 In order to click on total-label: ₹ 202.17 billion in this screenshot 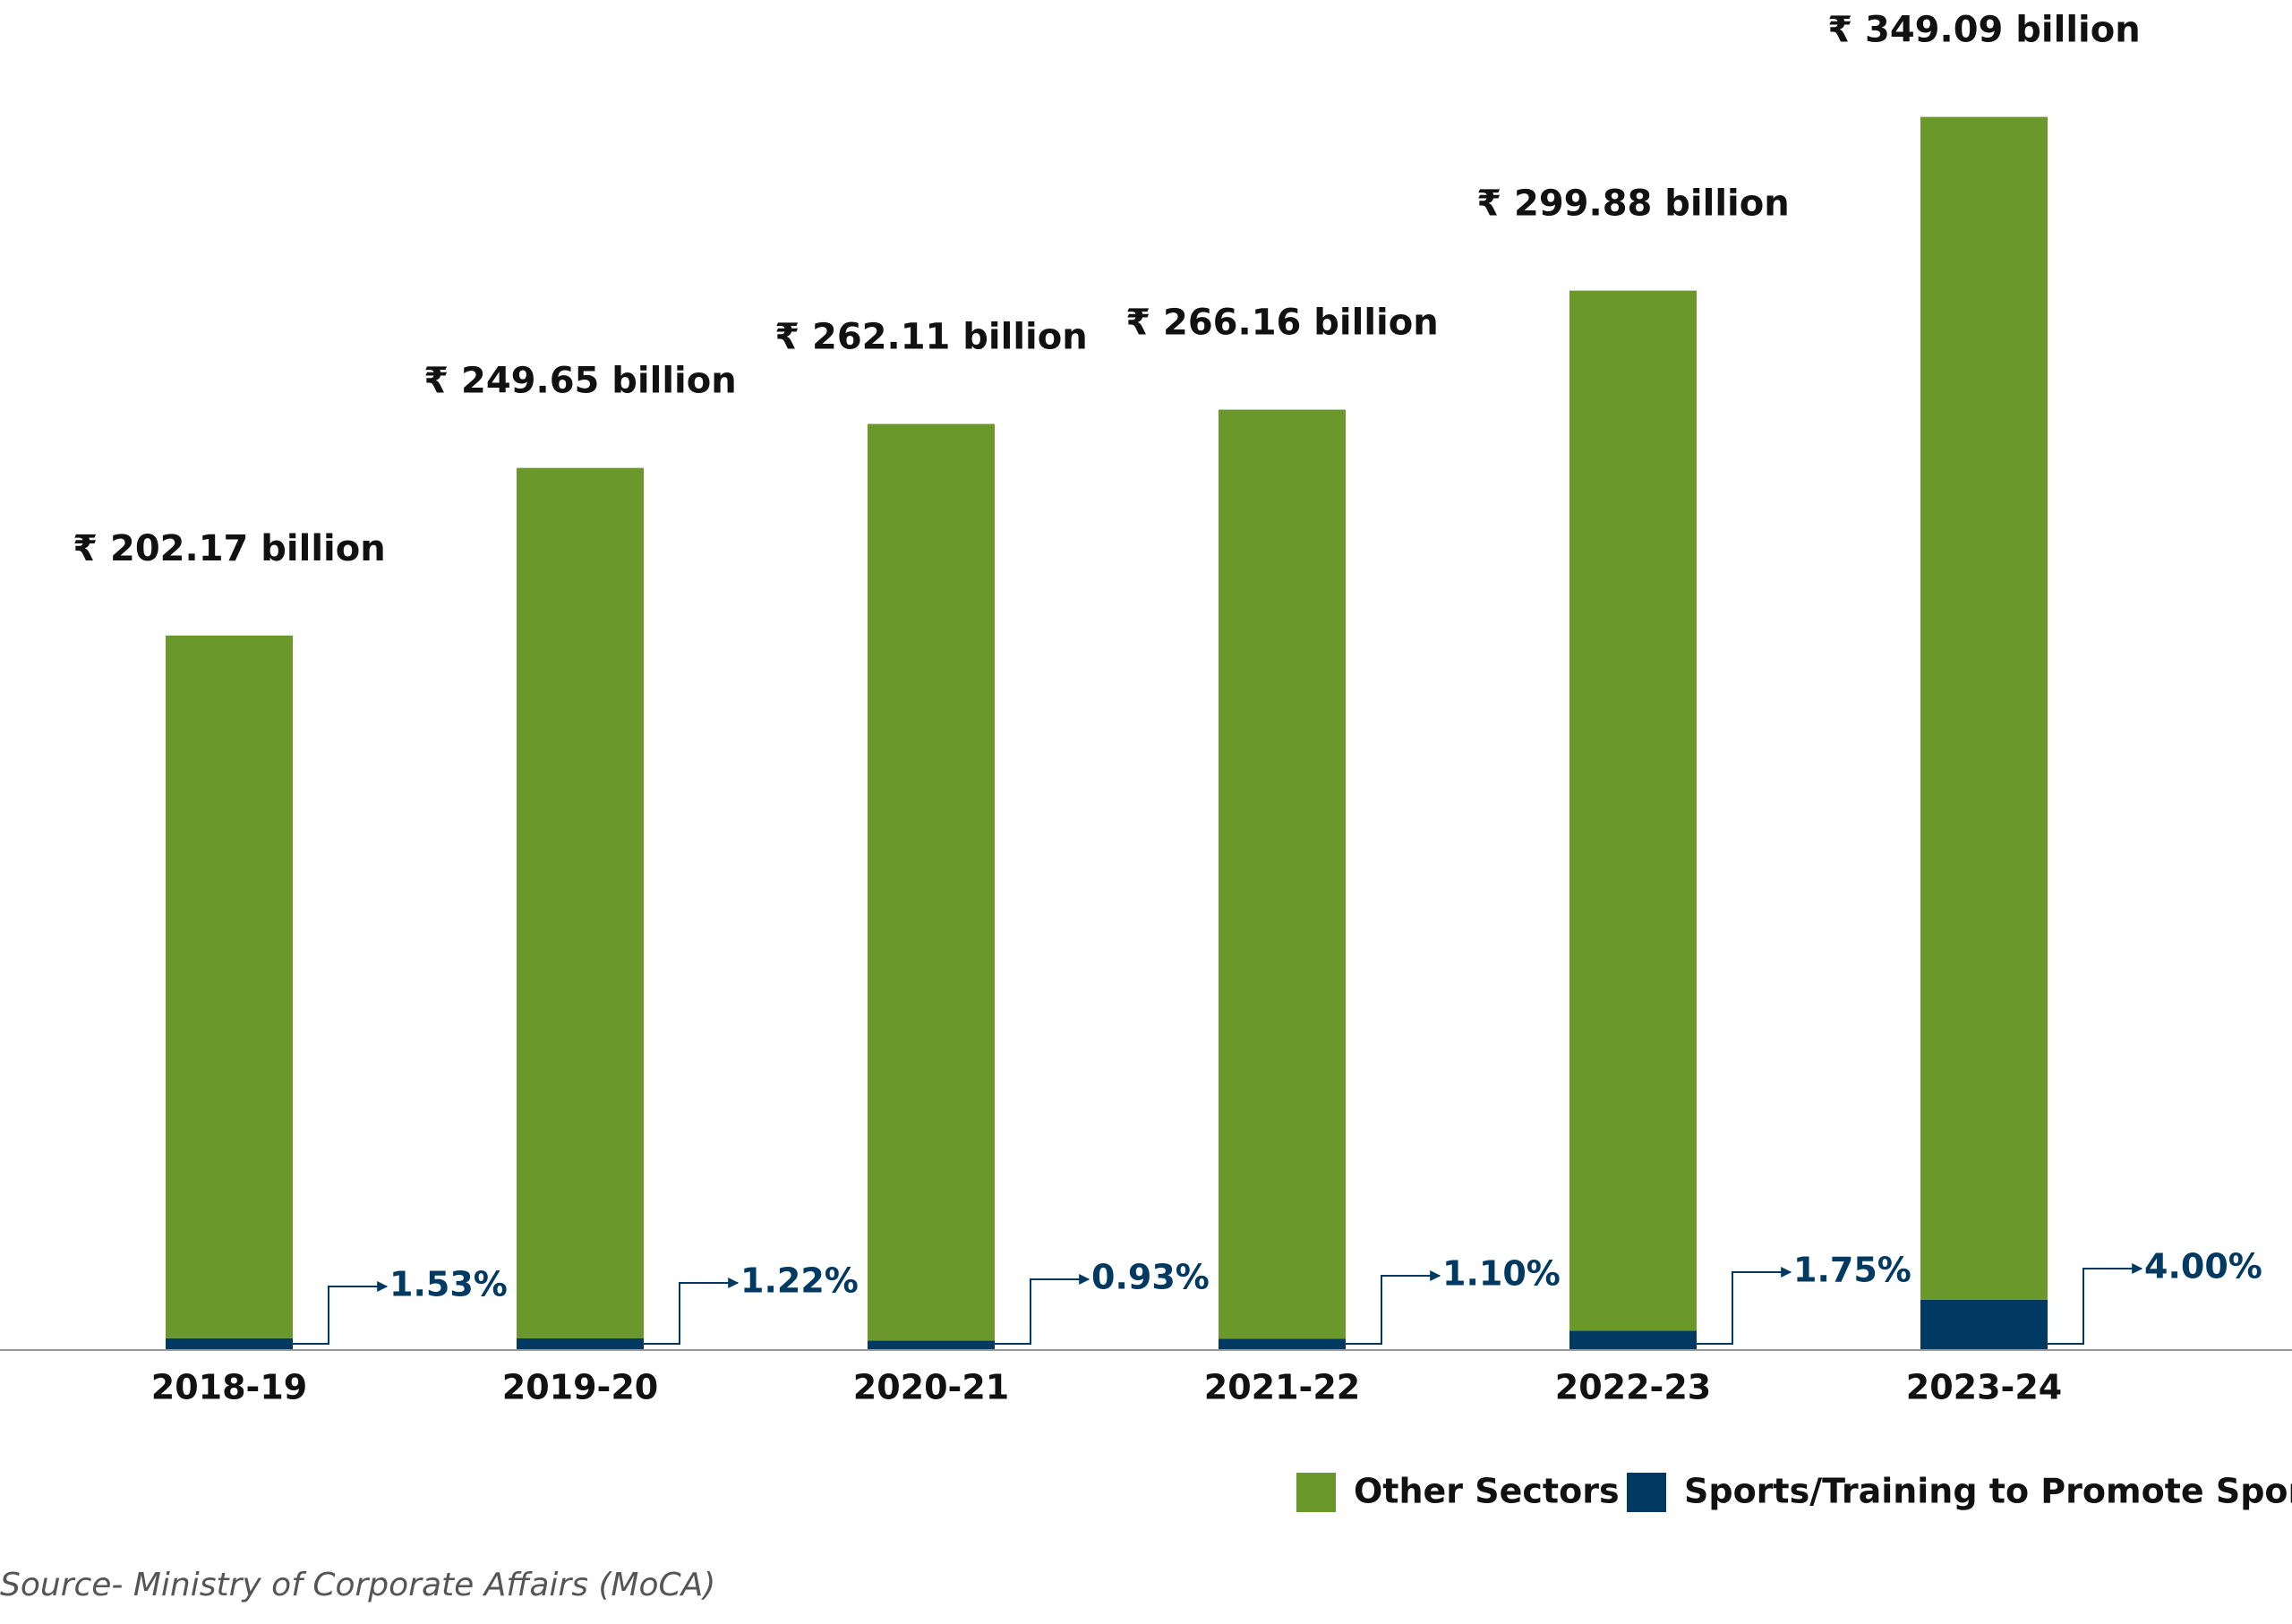, I will do `click(229, 548)`.